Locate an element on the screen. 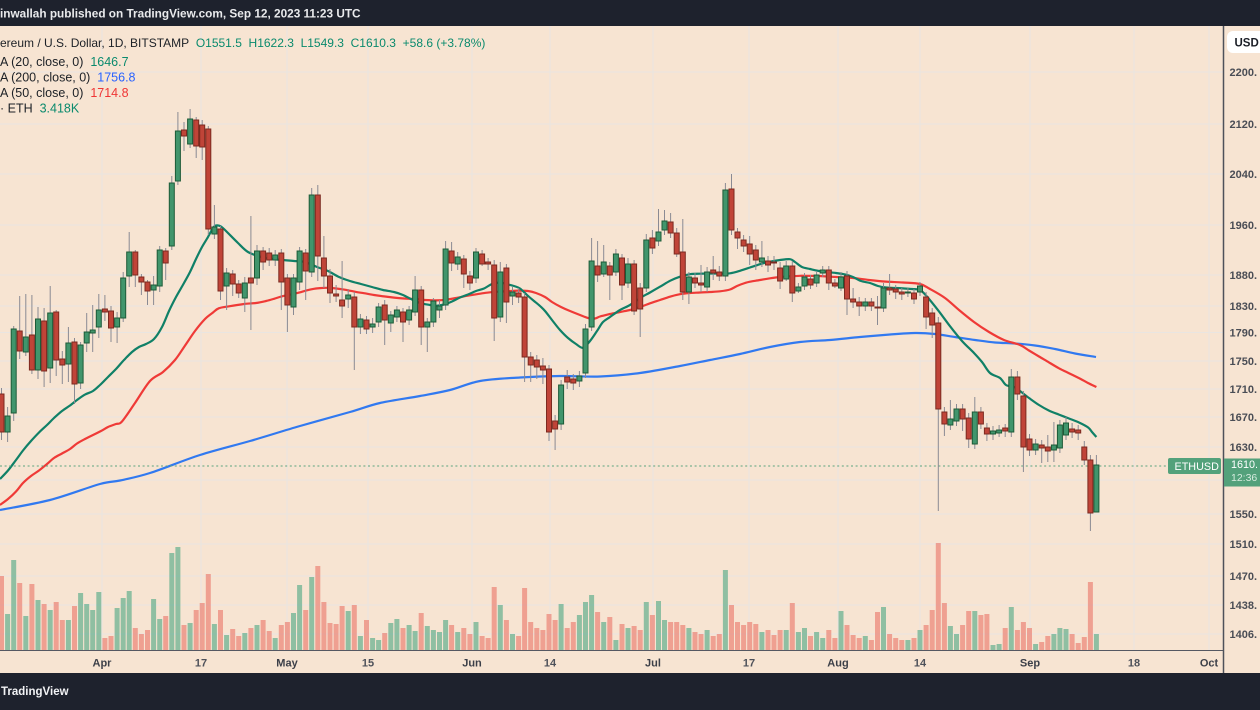 Image resolution: width=1260 pixels, height=710 pixels. svg-text: A (50, close, 0) 1714.8 is located at coordinates (64, 93).